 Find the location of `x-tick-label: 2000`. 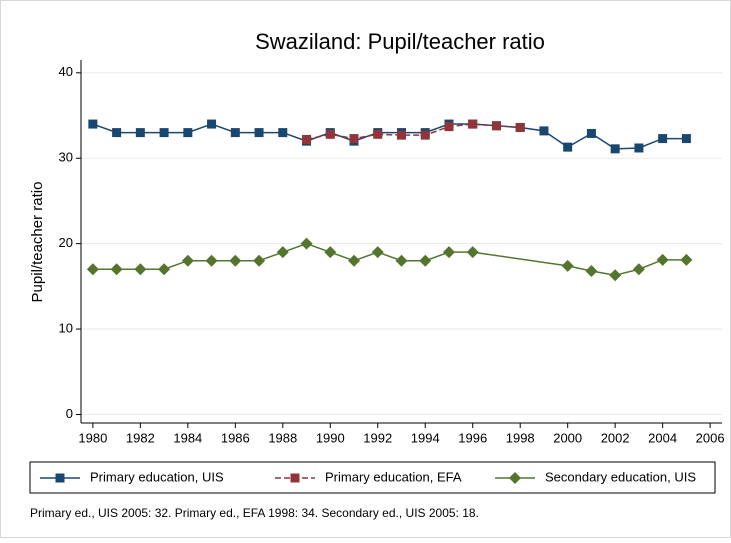

x-tick-label: 2000 is located at coordinates (567, 437).